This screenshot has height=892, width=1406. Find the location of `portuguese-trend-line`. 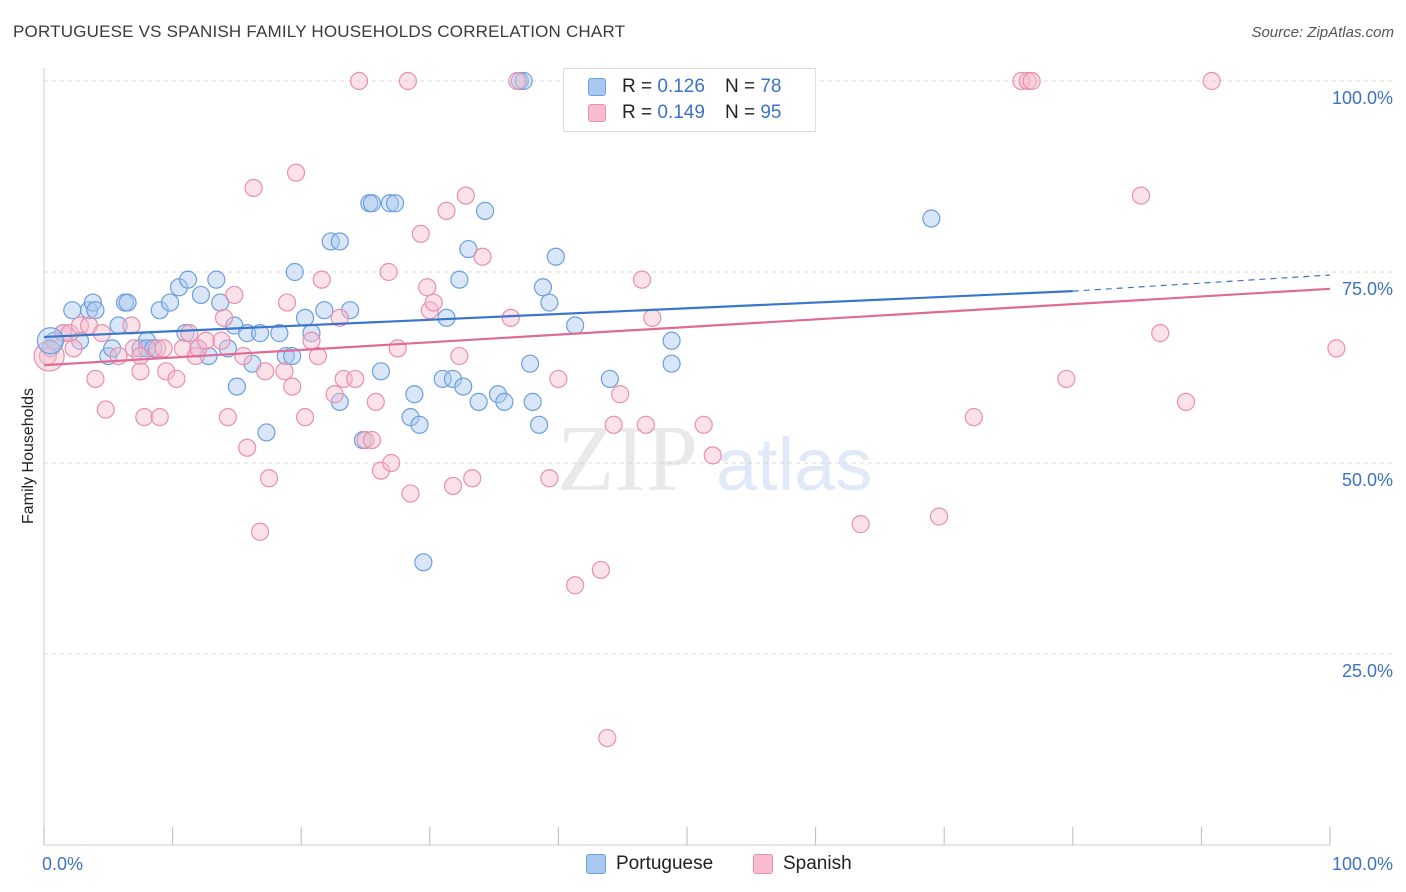

portuguese-trend-line is located at coordinates (558, 314).